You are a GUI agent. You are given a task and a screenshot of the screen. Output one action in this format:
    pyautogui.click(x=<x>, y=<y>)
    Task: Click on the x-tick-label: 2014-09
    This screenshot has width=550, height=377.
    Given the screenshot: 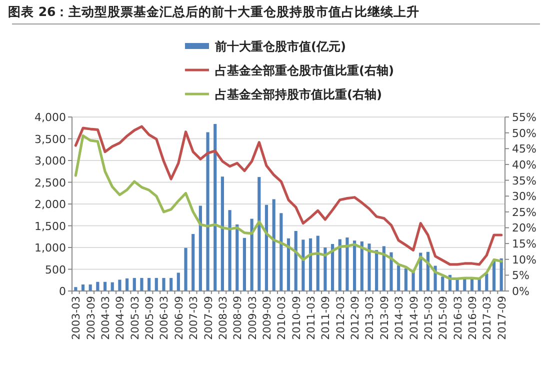 What is the action you would take?
    pyautogui.click(x=414, y=318)
    